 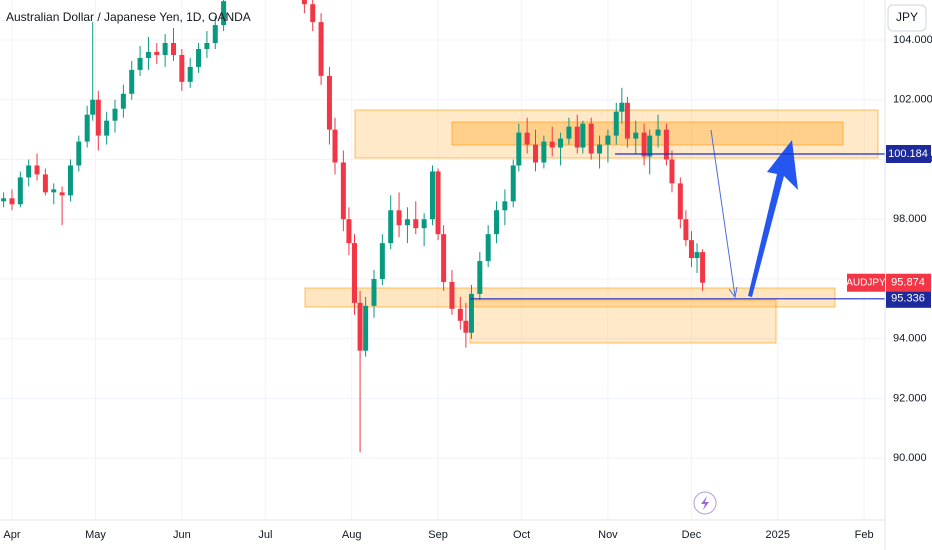 I want to click on support-zone, so click(x=570, y=297).